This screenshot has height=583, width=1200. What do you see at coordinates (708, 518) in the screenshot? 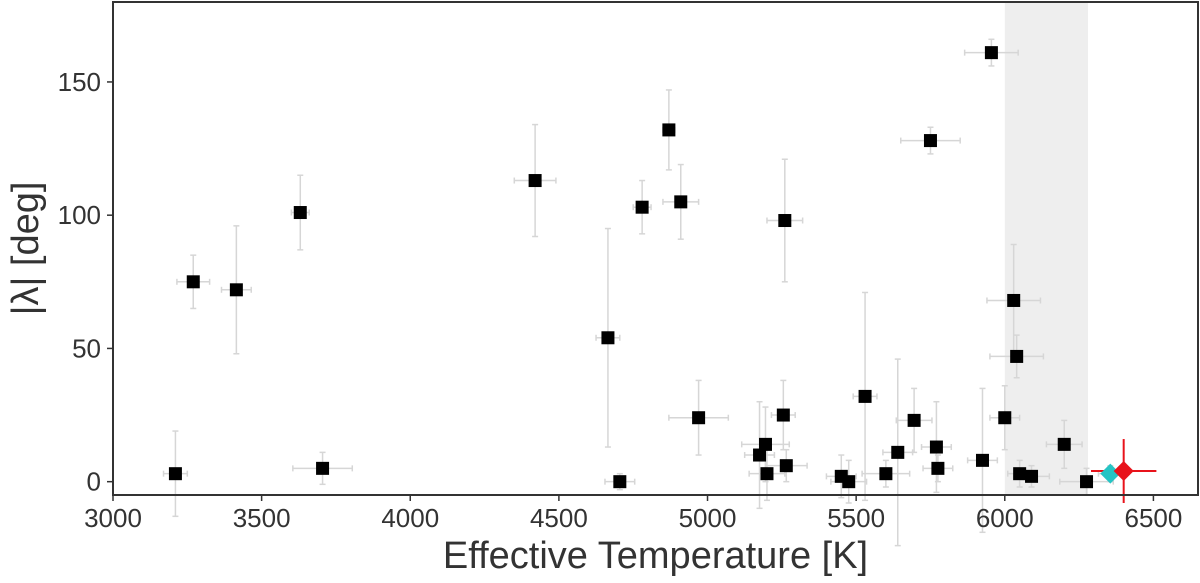
I see `x-tick-label: 5000` at bounding box center [708, 518].